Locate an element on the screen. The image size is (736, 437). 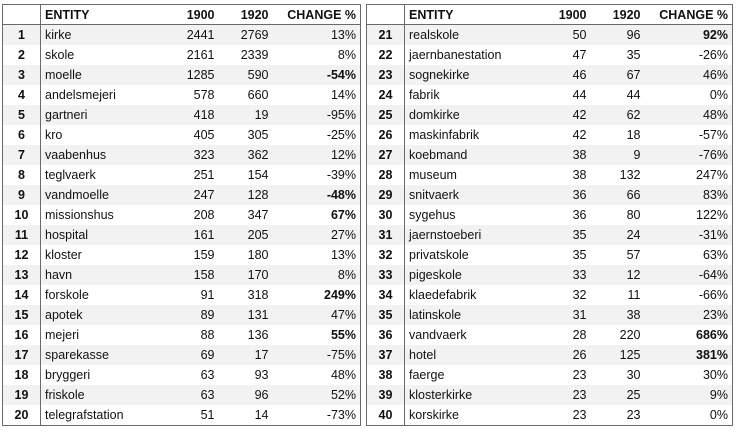
entity-name: maskinfabrik is located at coordinates (470, 135).